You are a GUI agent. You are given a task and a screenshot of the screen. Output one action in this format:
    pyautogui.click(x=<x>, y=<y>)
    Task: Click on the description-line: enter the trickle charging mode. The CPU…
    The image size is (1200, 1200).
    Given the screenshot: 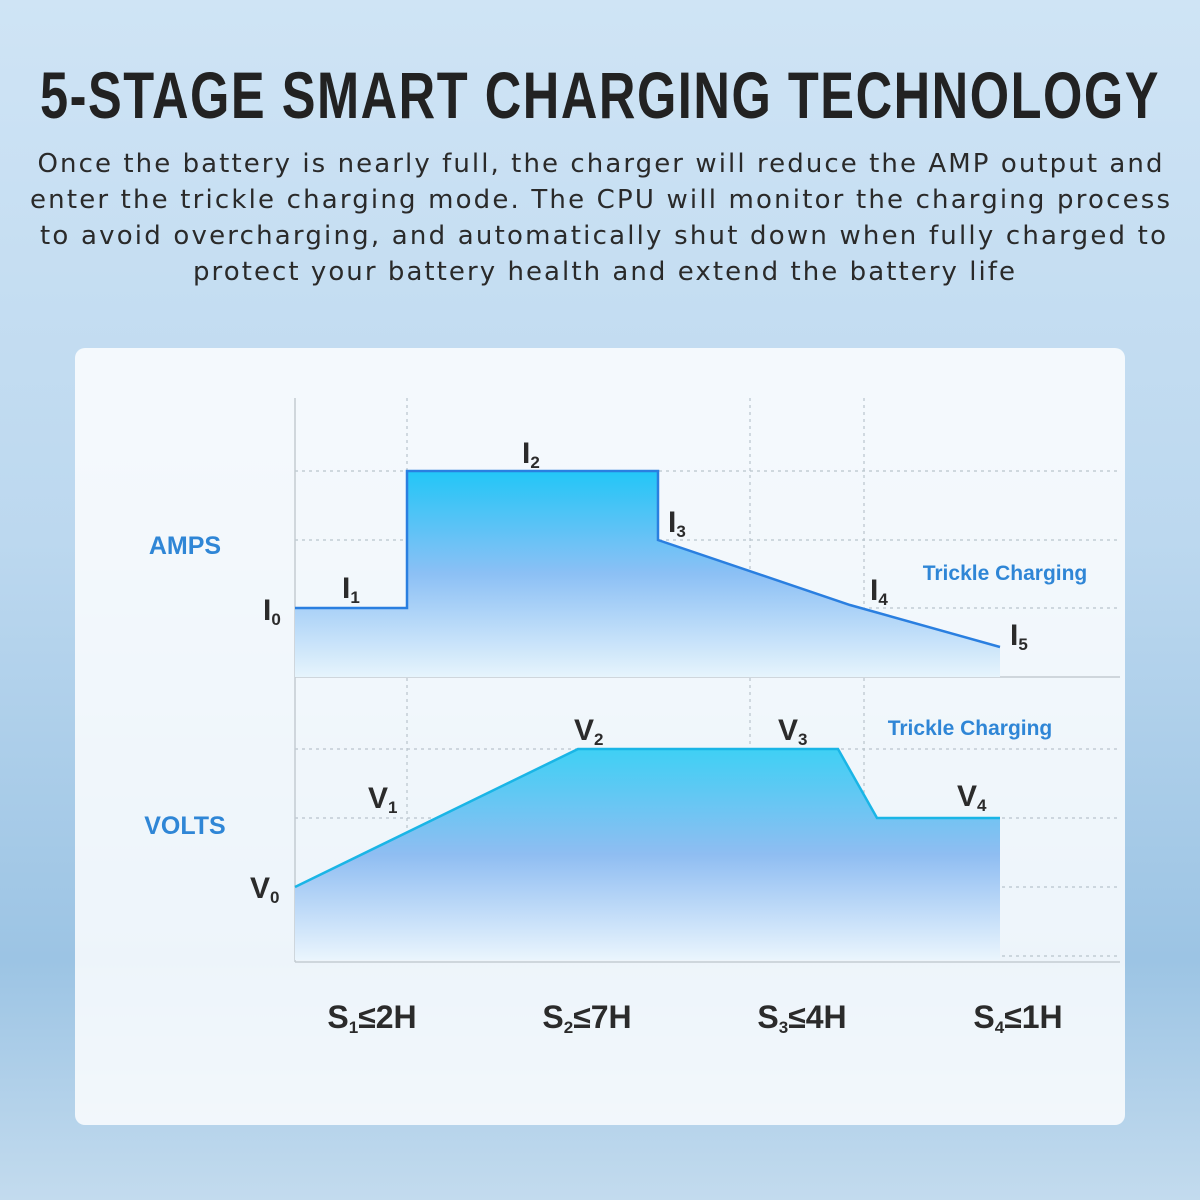 What is the action you would take?
    pyautogui.click(x=600, y=200)
    